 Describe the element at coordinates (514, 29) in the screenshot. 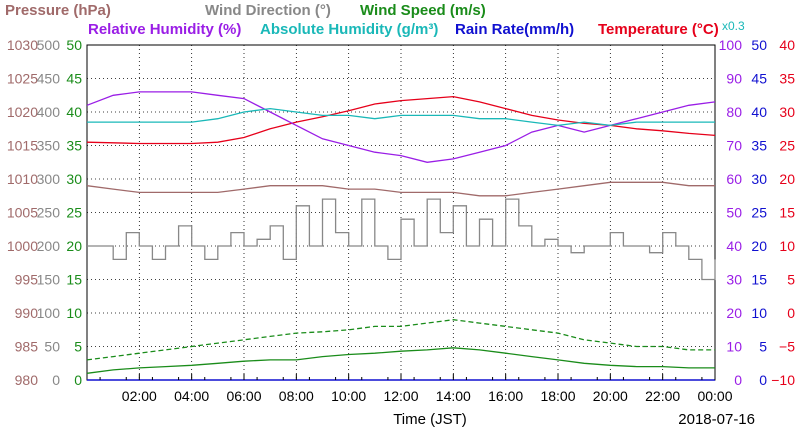

I see `legend-item: Rain Rate(mm/h)` at that location.